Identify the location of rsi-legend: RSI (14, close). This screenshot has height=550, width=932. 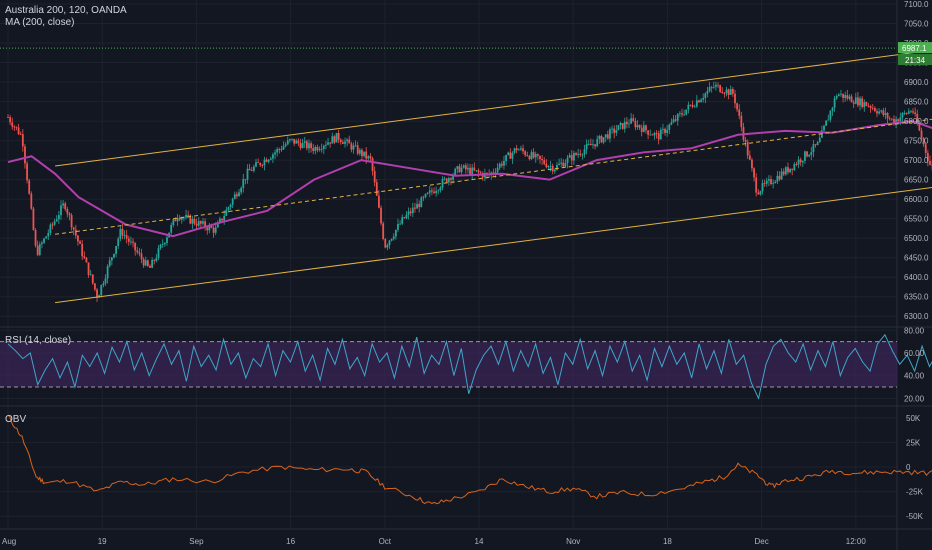
(38, 340).